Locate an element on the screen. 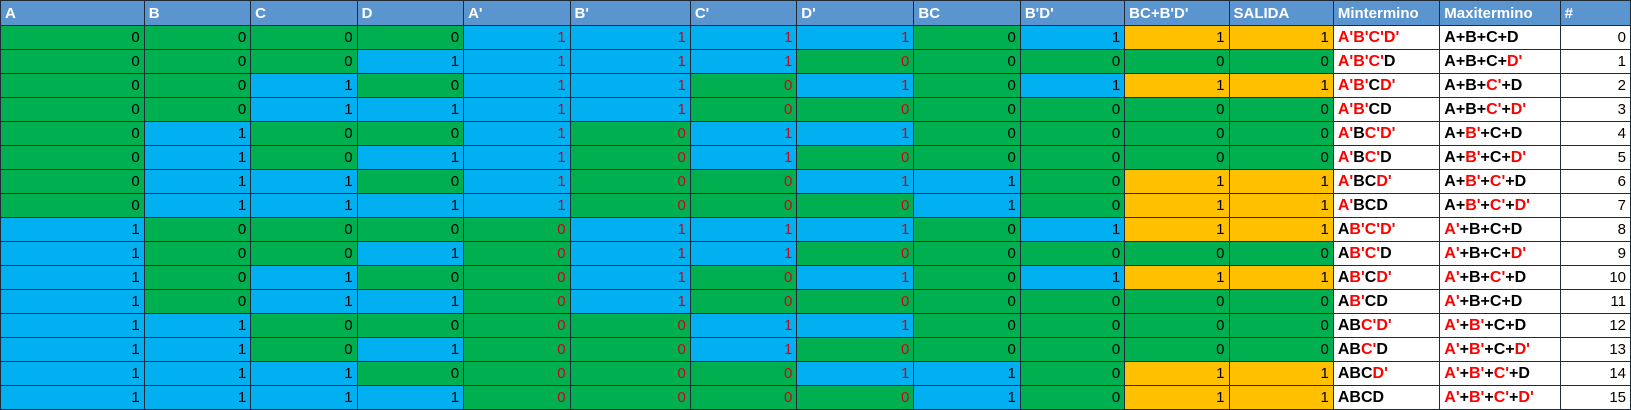 The height and width of the screenshot is (410, 1631). mintermino-cell: A'B'CD is located at coordinates (1386, 109).